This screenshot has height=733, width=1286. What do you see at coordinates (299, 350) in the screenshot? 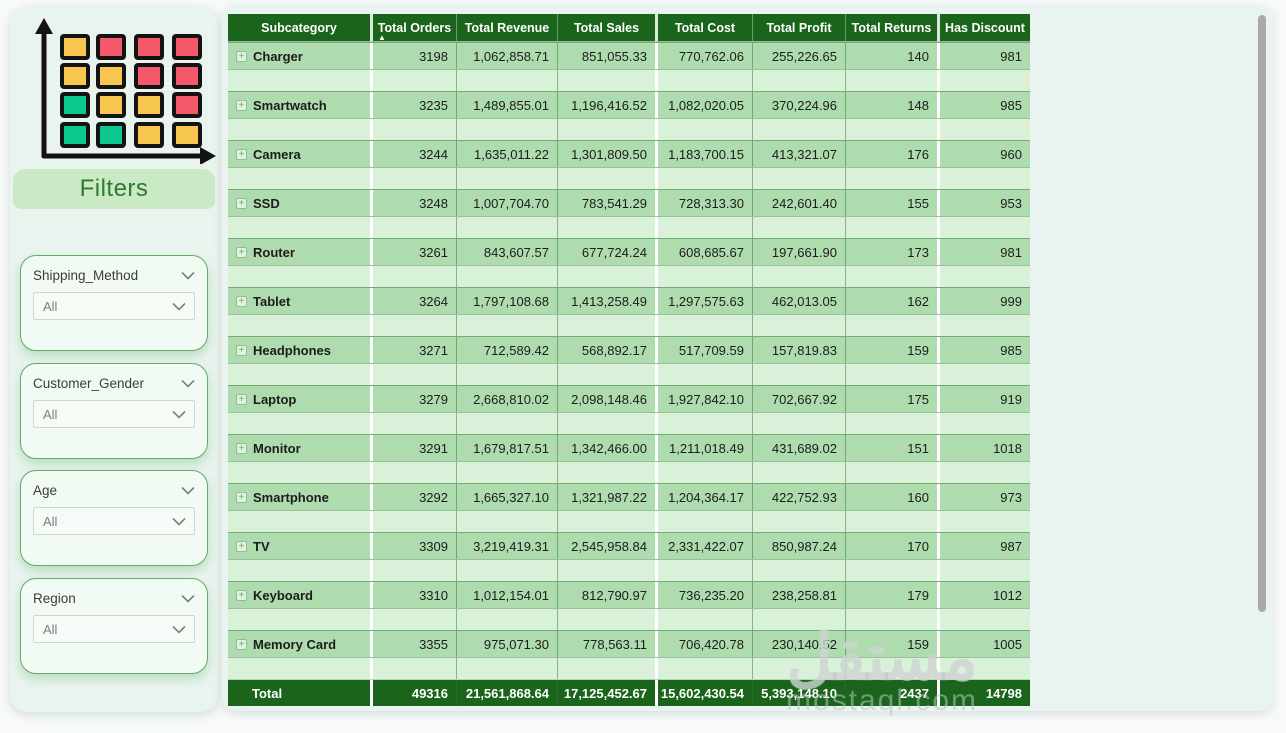
I see `row-label-headphones: + Headphones` at bounding box center [299, 350].